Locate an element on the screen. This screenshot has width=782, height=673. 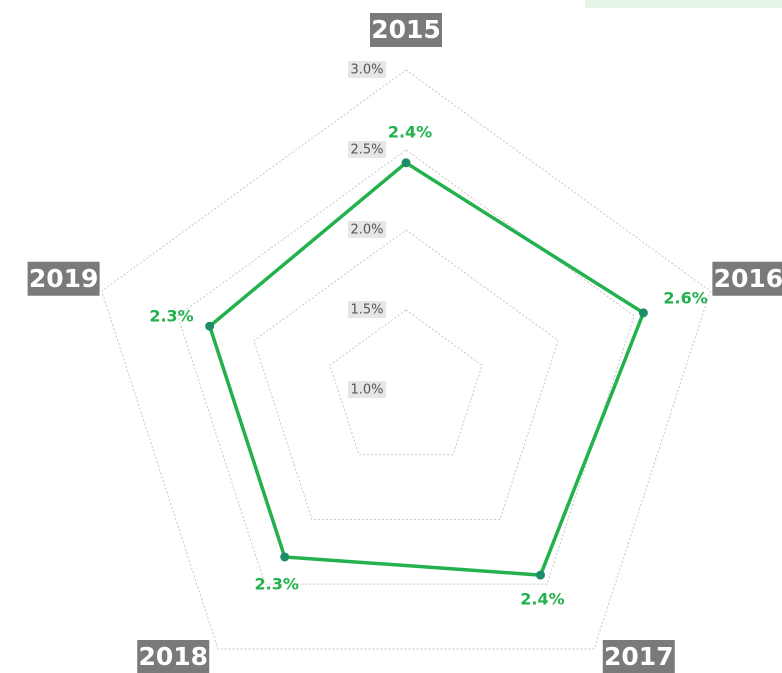
top-banner is located at coordinates (683, 4).